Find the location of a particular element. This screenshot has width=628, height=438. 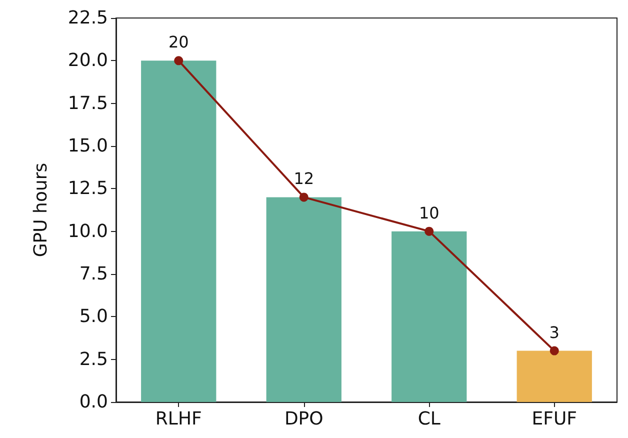

x-tick-label: RLHF is located at coordinates (178, 419).